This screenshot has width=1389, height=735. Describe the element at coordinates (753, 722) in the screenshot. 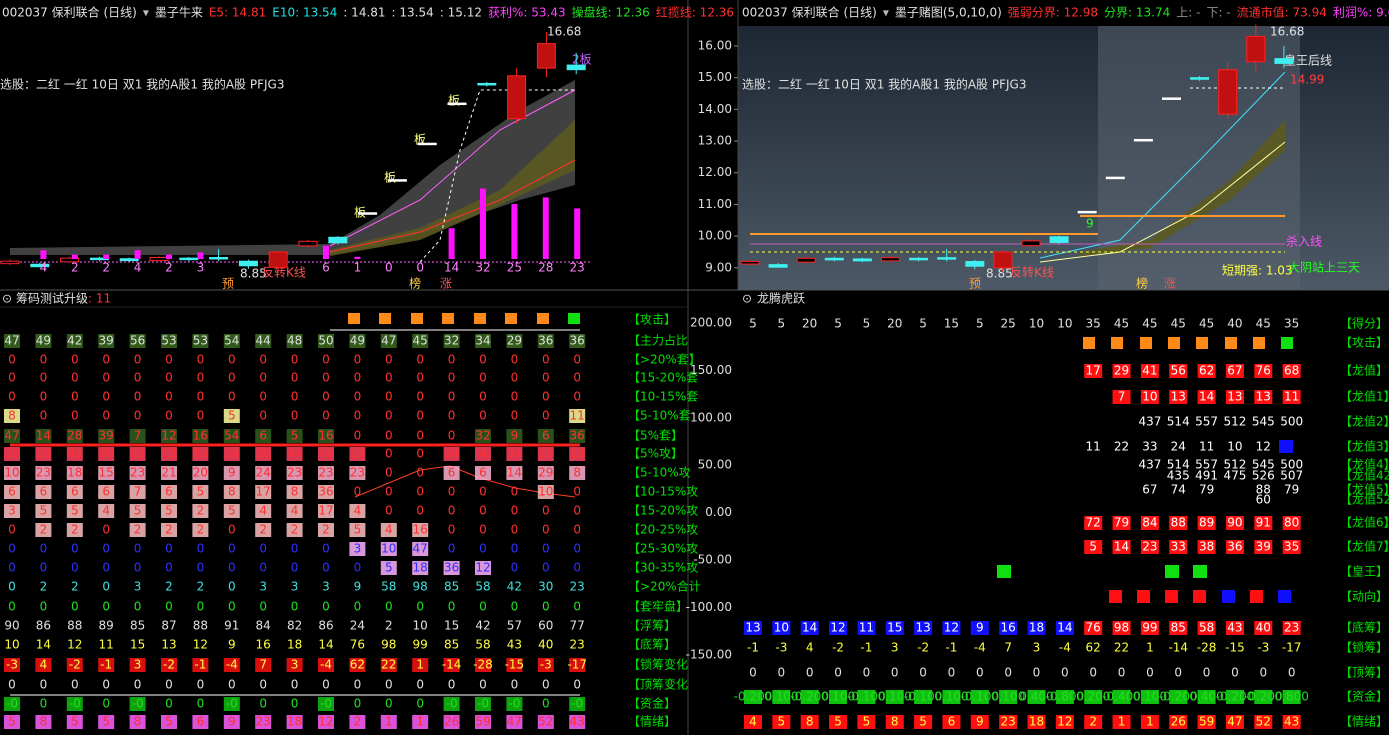

I see `cell-value: 4` at that location.